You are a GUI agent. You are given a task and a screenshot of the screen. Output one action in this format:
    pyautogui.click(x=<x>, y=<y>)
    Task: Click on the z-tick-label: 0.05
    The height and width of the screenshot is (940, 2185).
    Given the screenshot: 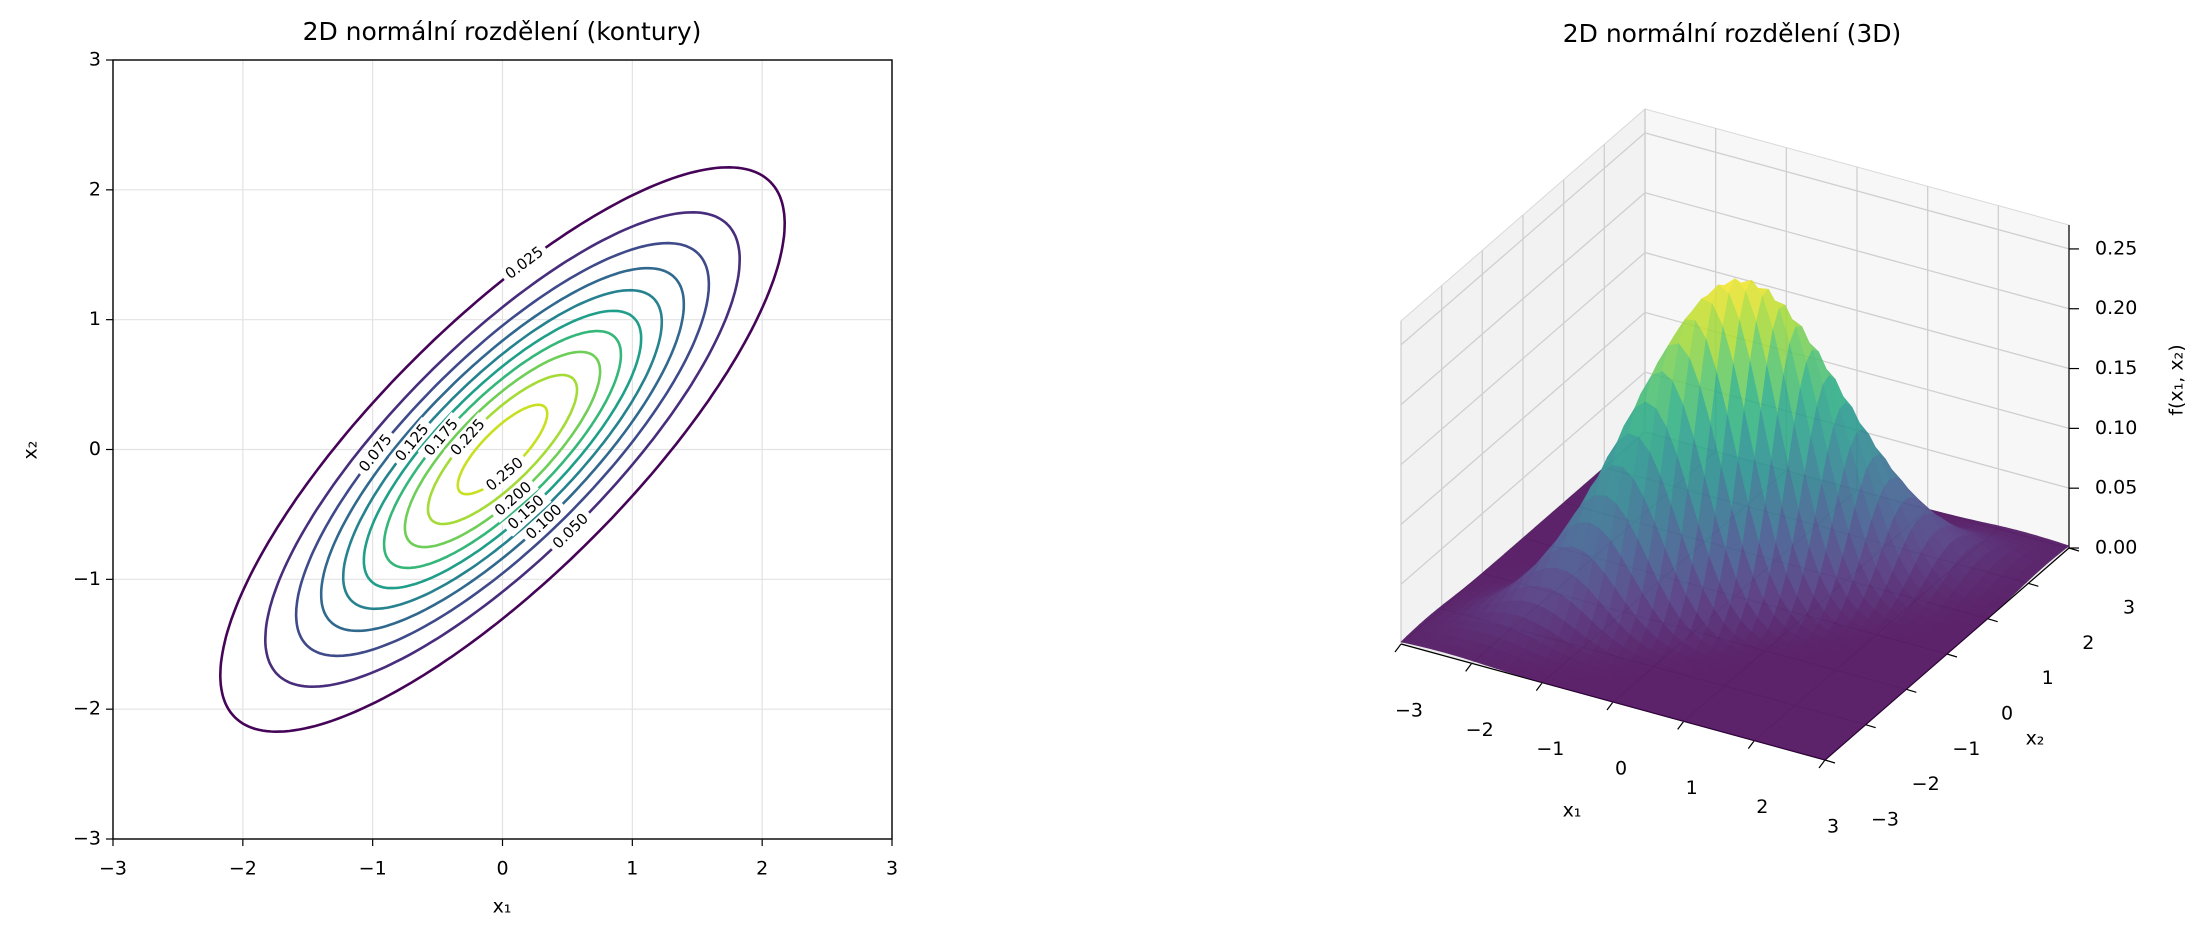 What is the action you would take?
    pyautogui.click(x=2116, y=488)
    